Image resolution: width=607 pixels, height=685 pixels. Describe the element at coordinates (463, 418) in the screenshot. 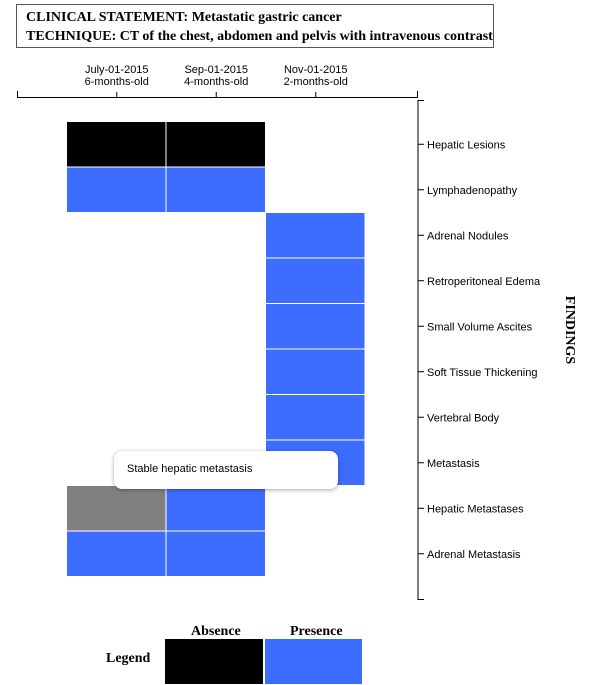

I see `finding-label: Vertebral Body` at that location.